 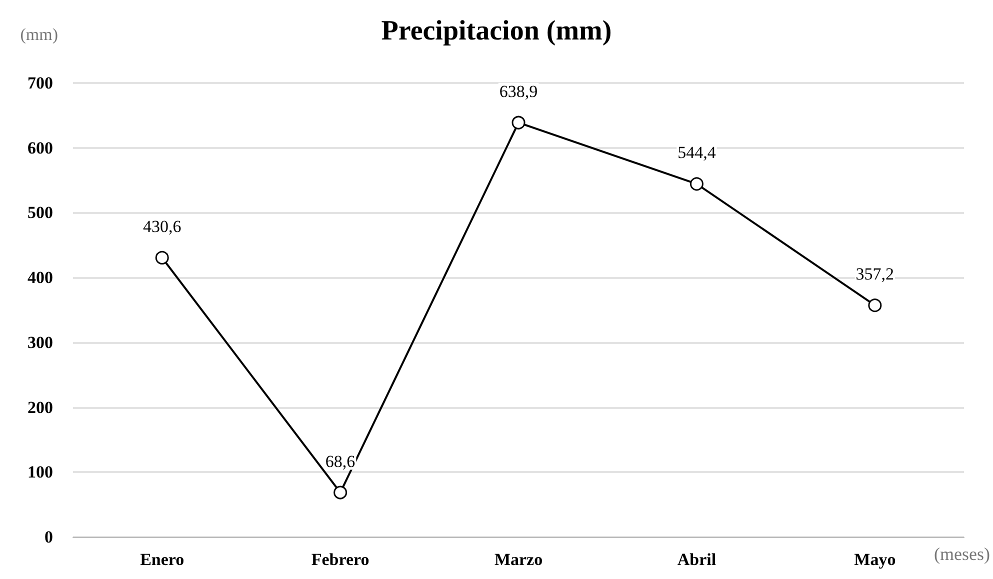 What do you see at coordinates (40, 278) in the screenshot?
I see `y-tick-label: 400` at bounding box center [40, 278].